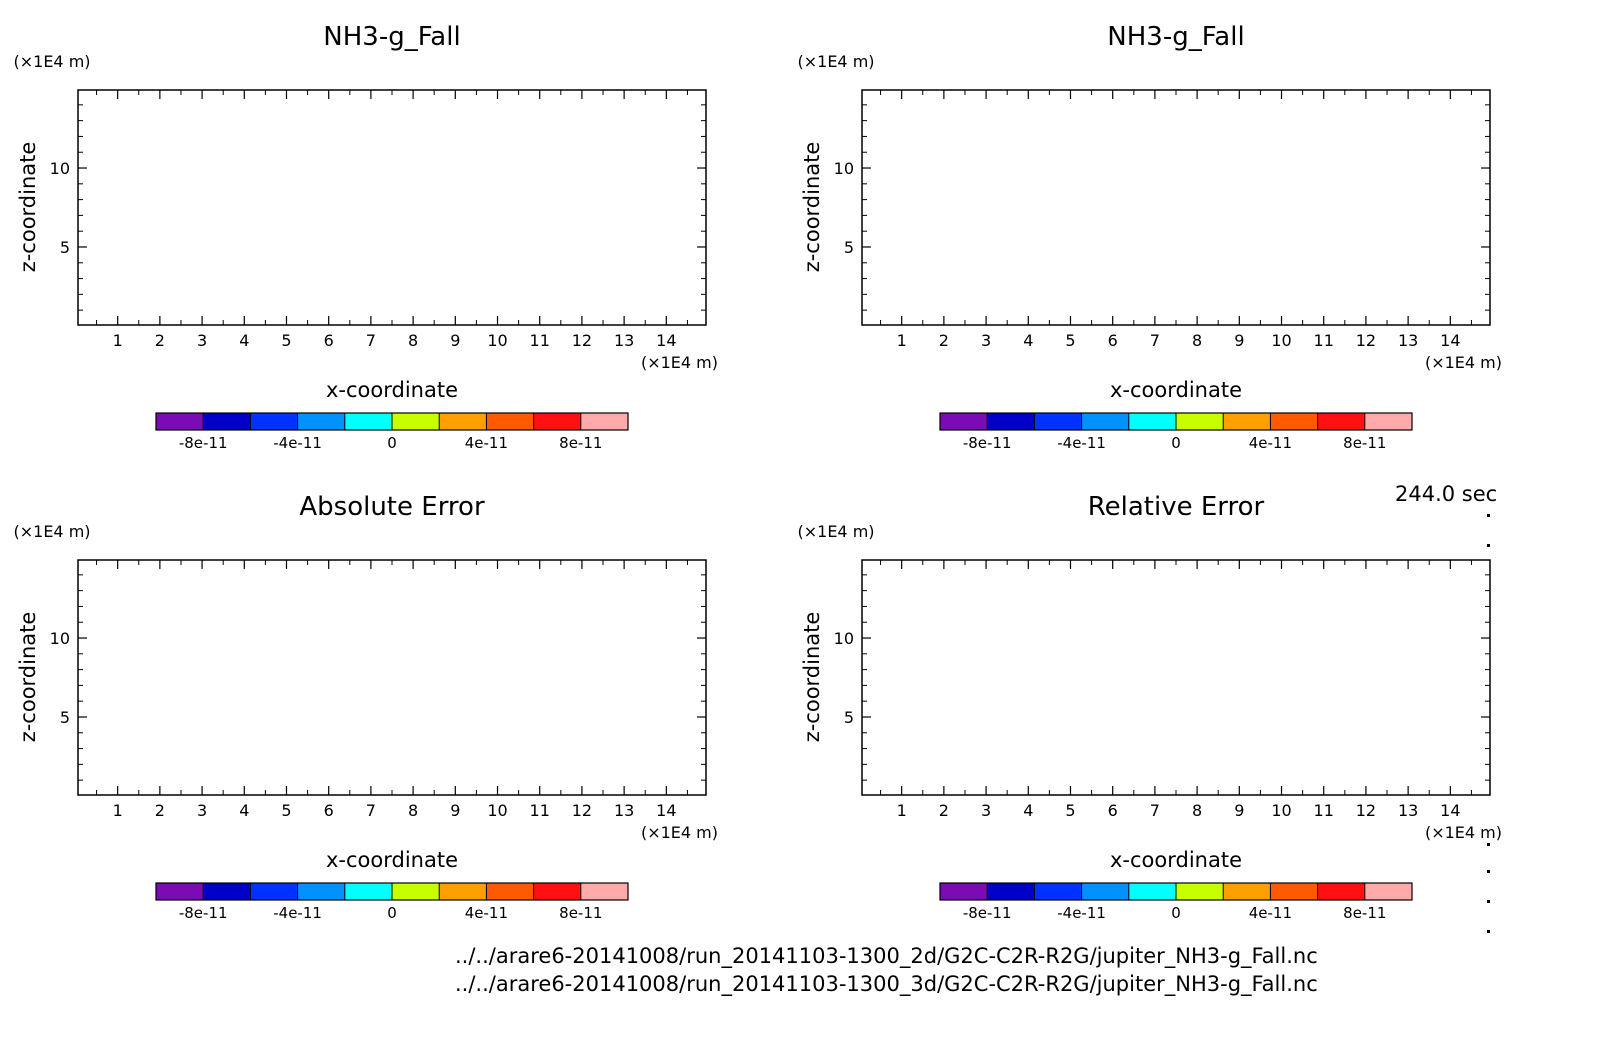 The width and height of the screenshot is (1604, 1054). What do you see at coordinates (392, 507) in the screenshot?
I see `chart-title: Absolute Error` at bounding box center [392, 507].